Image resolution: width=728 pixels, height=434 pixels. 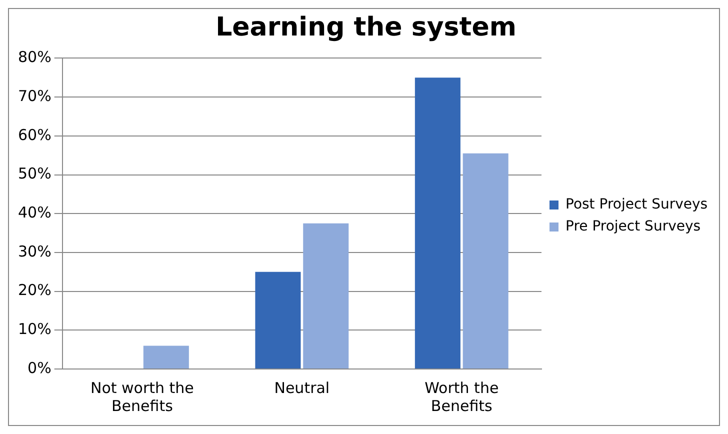 What do you see at coordinates (35, 251) in the screenshot?
I see `y-tick-label: 30%` at bounding box center [35, 251].